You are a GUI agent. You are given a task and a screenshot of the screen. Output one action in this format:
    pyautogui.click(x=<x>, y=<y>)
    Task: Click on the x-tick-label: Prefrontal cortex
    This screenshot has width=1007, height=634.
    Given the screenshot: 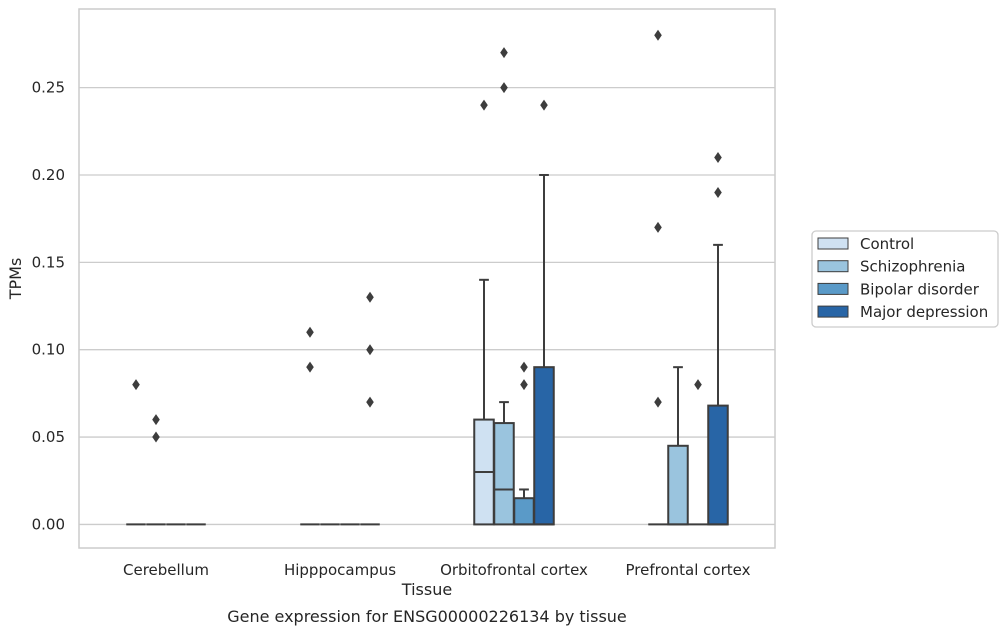 What is the action you would take?
    pyautogui.click(x=688, y=570)
    